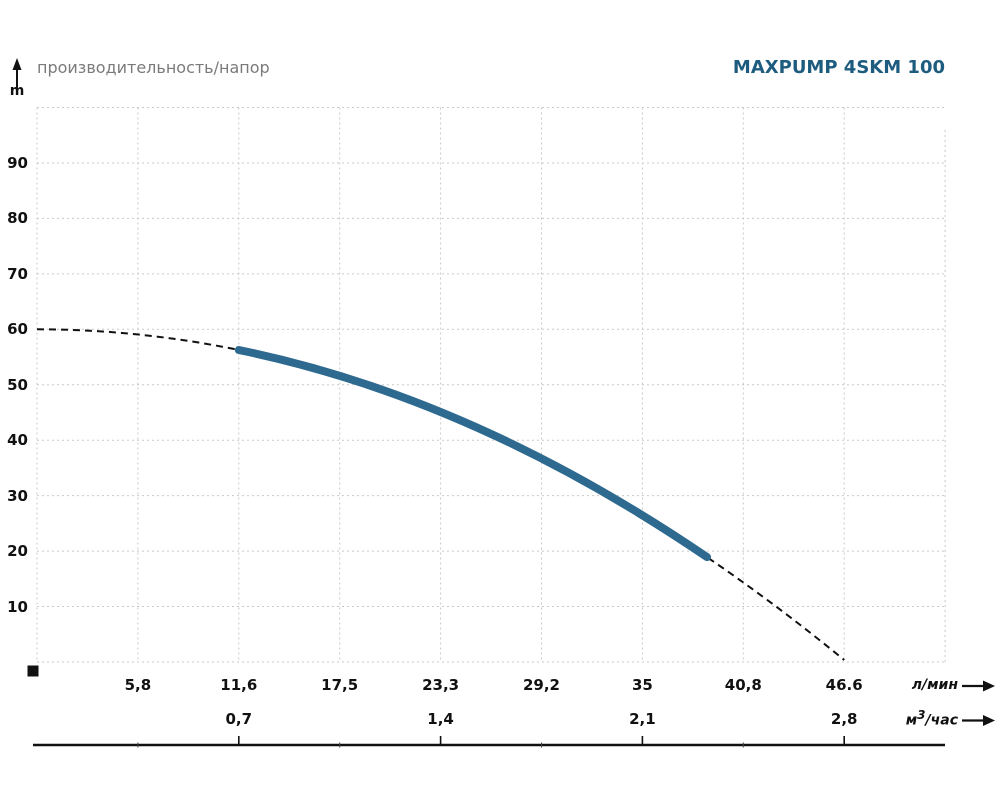  I want to click on m3h-unit-pre: м, so click(911, 720).